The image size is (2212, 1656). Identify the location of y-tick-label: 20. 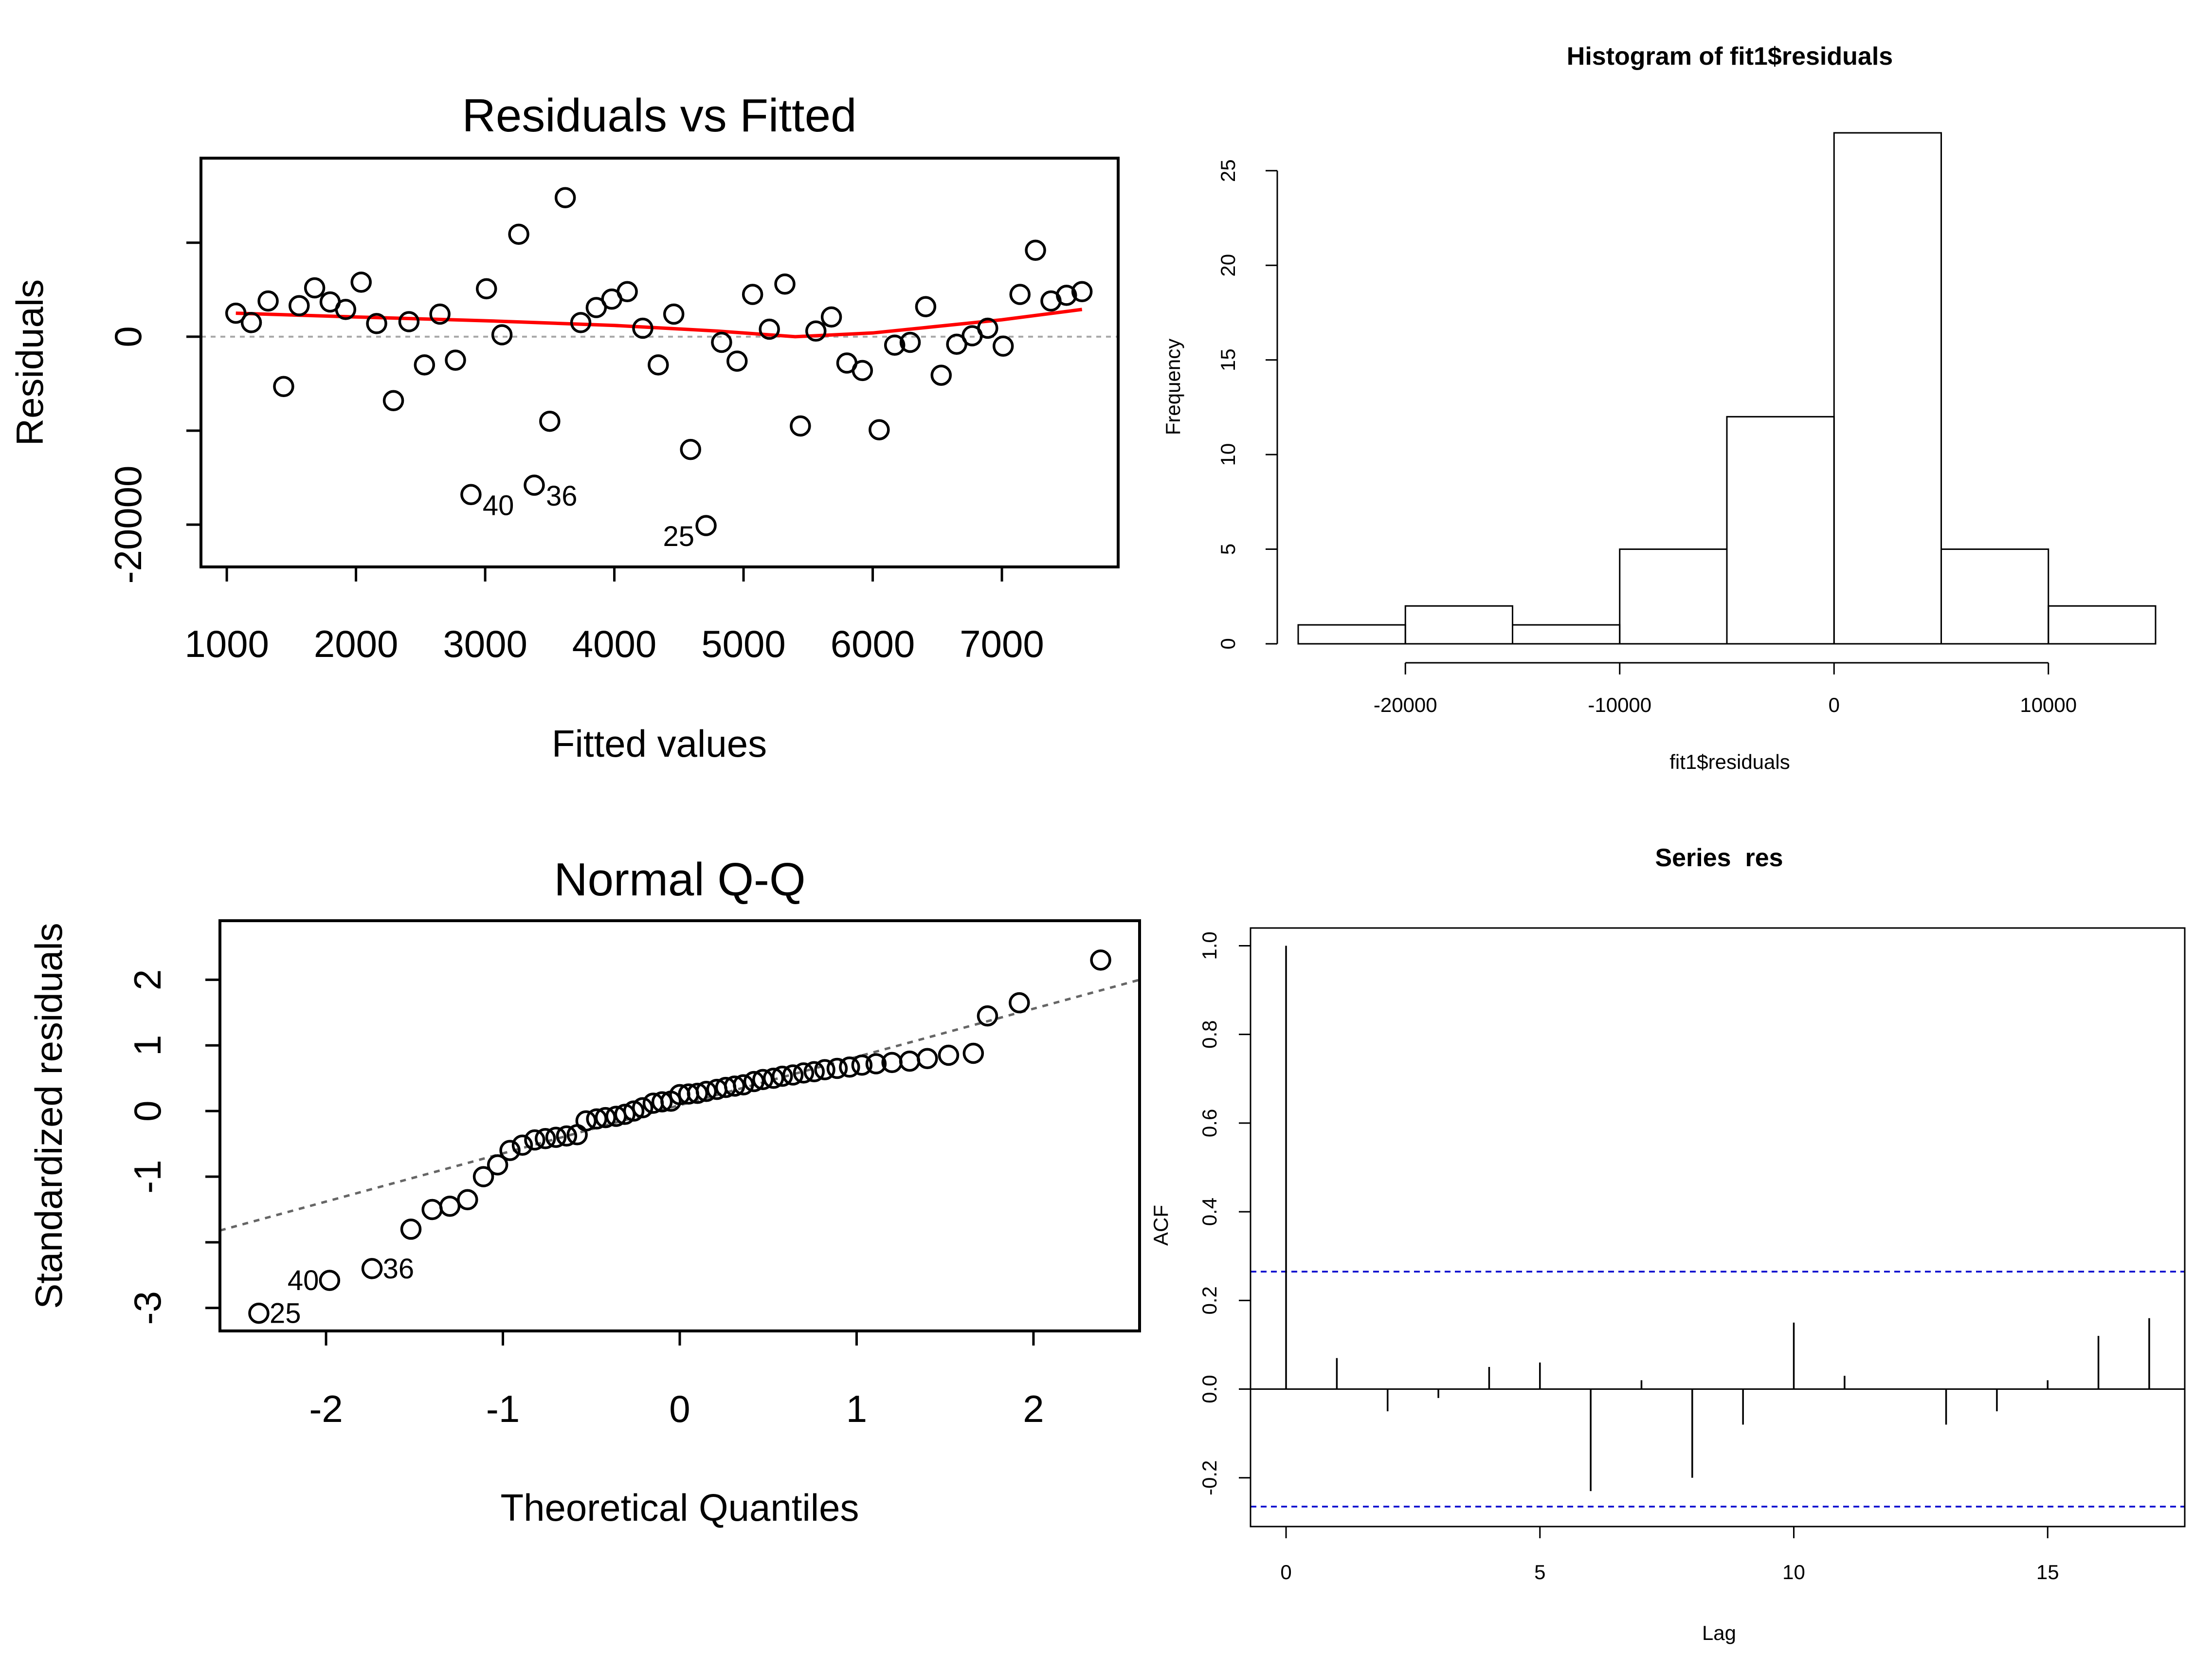
(1227, 265).